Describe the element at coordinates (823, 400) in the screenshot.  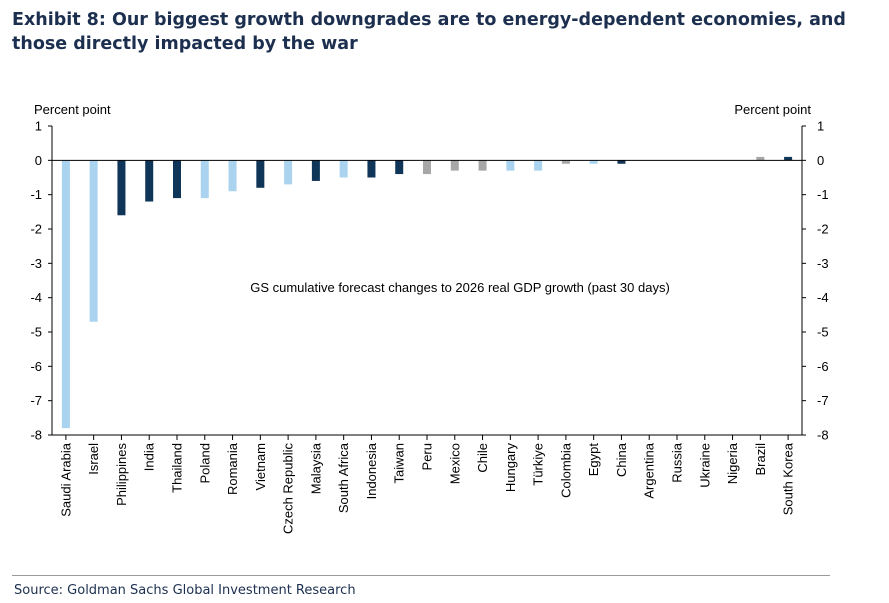
I see `y-tick-label-right: -7` at that location.